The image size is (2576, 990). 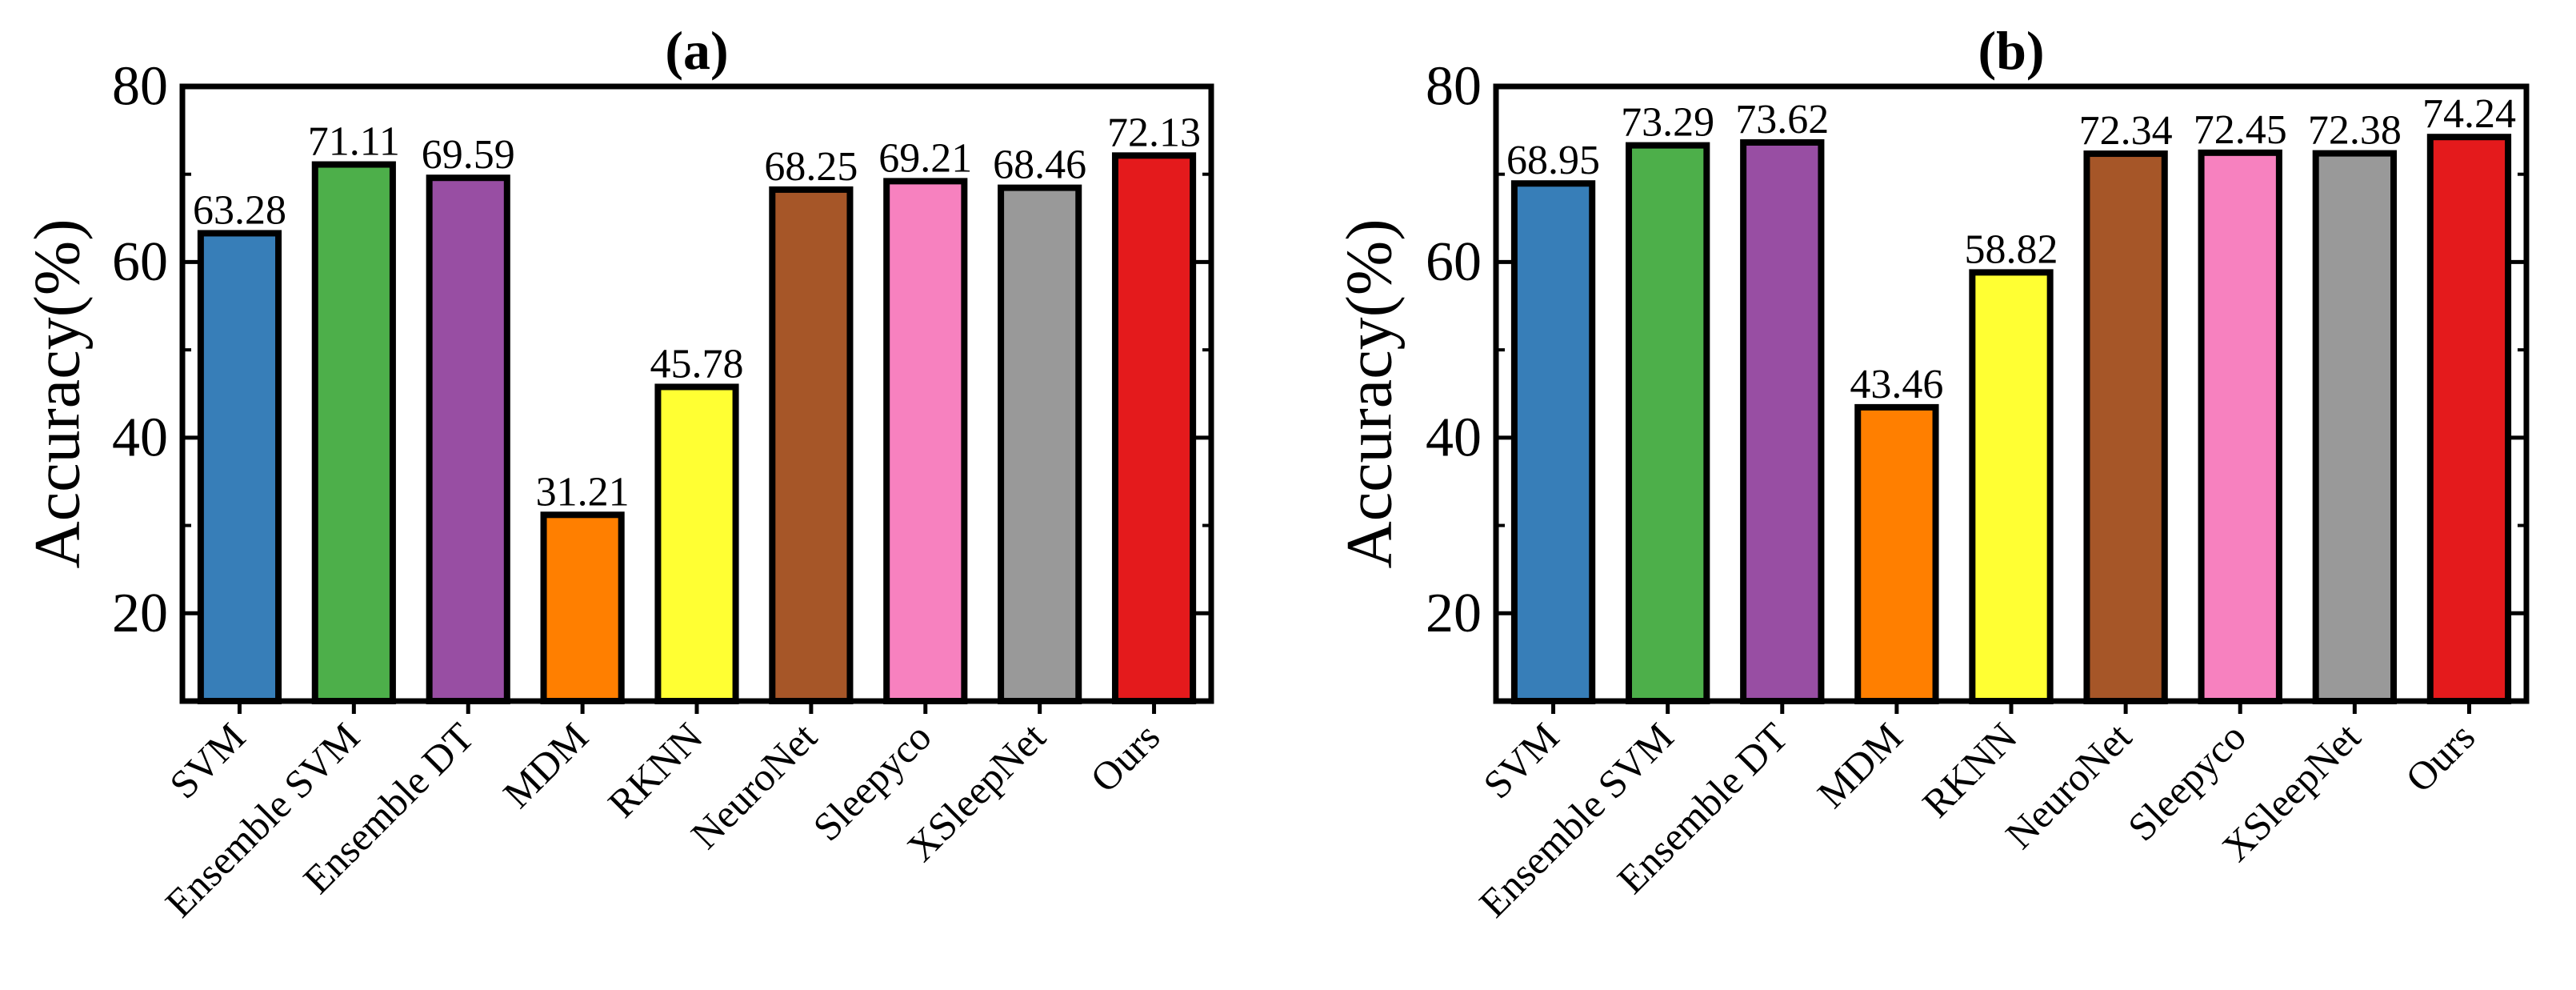 What do you see at coordinates (1154, 132) in the screenshot?
I see `data-label: 72.13` at bounding box center [1154, 132].